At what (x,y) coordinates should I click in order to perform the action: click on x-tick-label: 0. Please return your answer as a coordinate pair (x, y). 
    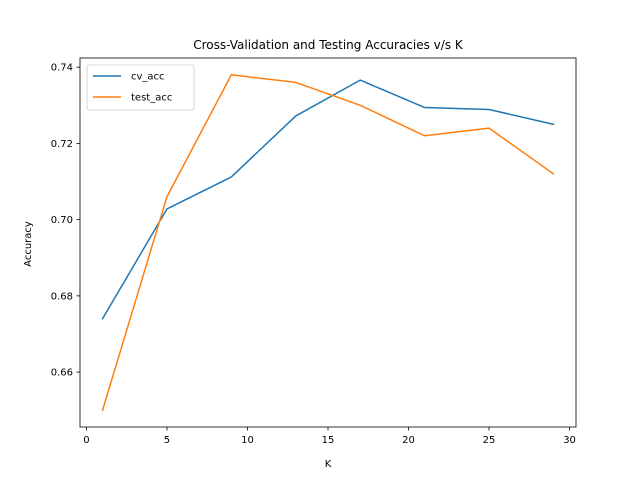
    Looking at the image, I should click on (86, 440).